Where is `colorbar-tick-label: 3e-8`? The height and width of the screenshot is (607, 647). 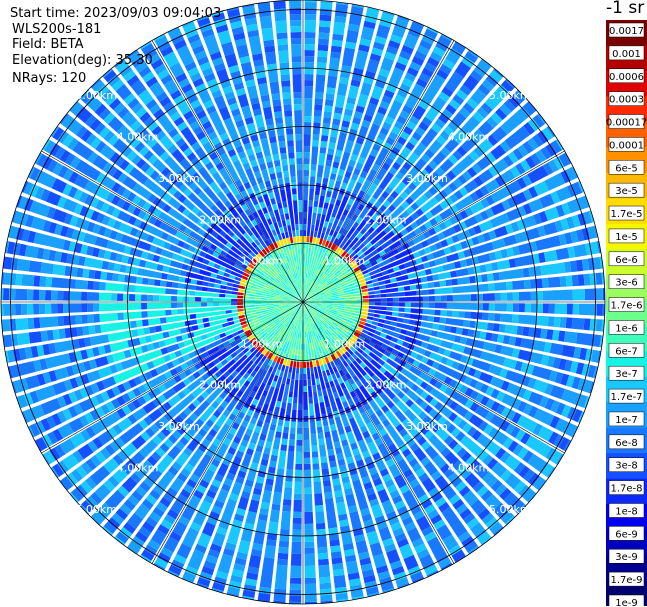 colorbar-tick-label: 3e-8 is located at coordinates (626, 466).